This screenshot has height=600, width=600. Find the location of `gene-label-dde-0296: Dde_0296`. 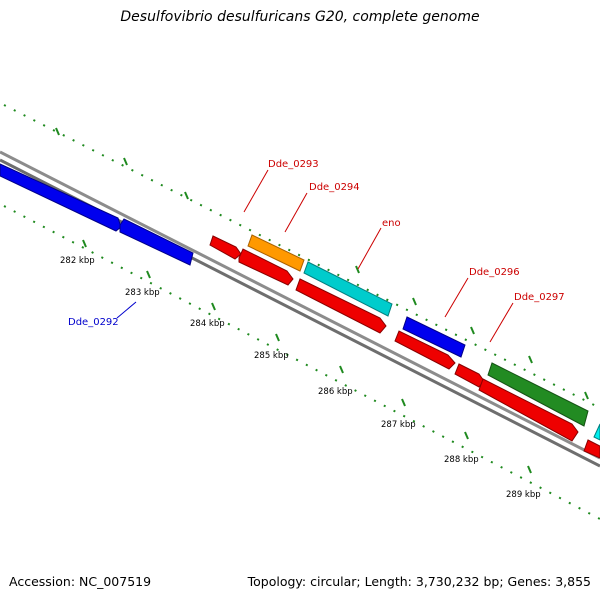

gene-label-dde-0296: Dde_0296 is located at coordinates (494, 272).